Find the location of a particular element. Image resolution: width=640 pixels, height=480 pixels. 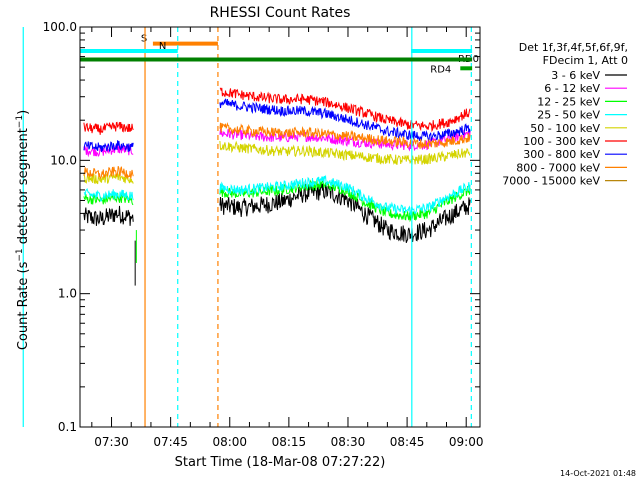

y-tick-label: 1.0 is located at coordinates (67, 294).